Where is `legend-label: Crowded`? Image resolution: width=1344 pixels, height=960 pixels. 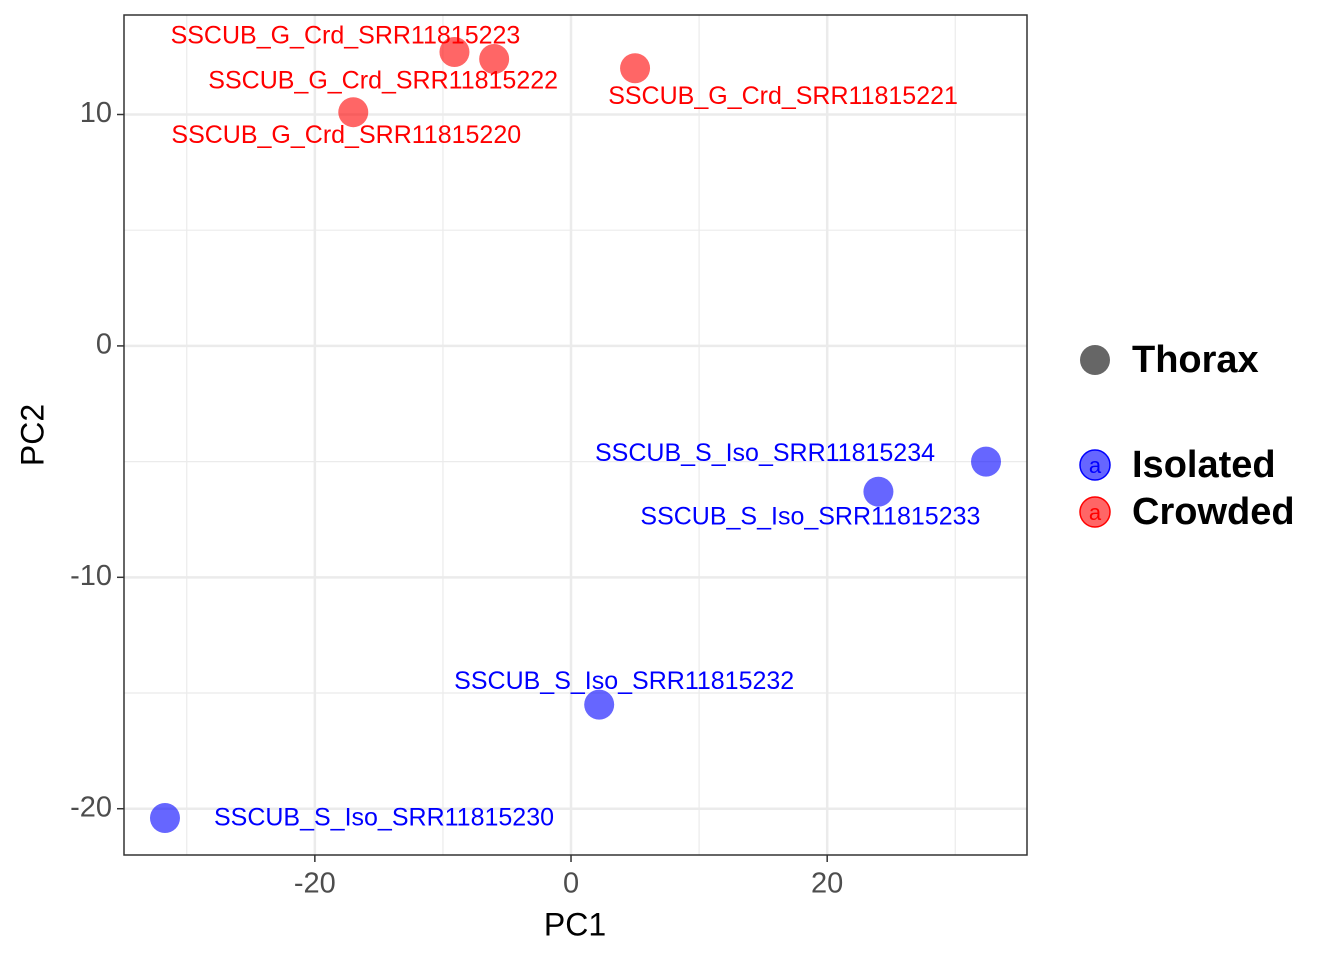 legend-label: Crowded is located at coordinates (1213, 512).